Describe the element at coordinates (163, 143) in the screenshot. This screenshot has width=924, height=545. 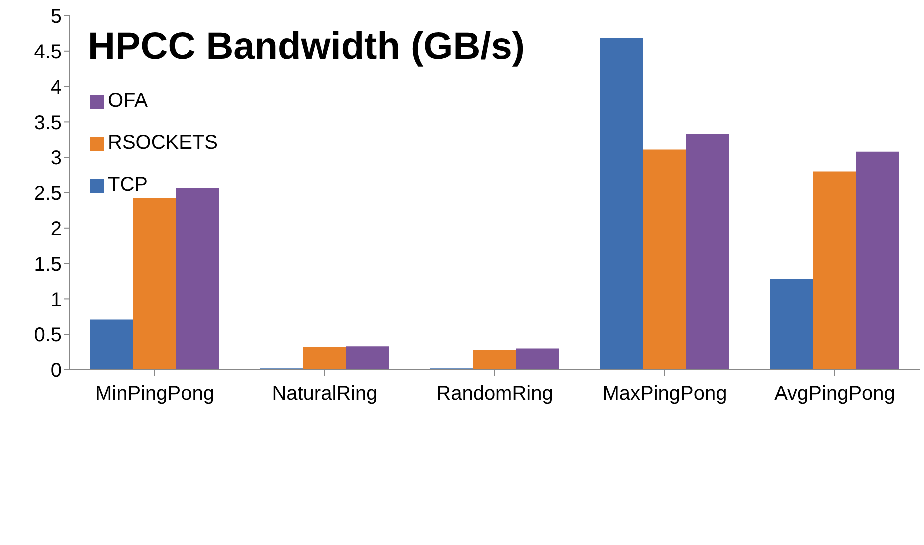
I see `legend-label: RSOCKETS` at that location.